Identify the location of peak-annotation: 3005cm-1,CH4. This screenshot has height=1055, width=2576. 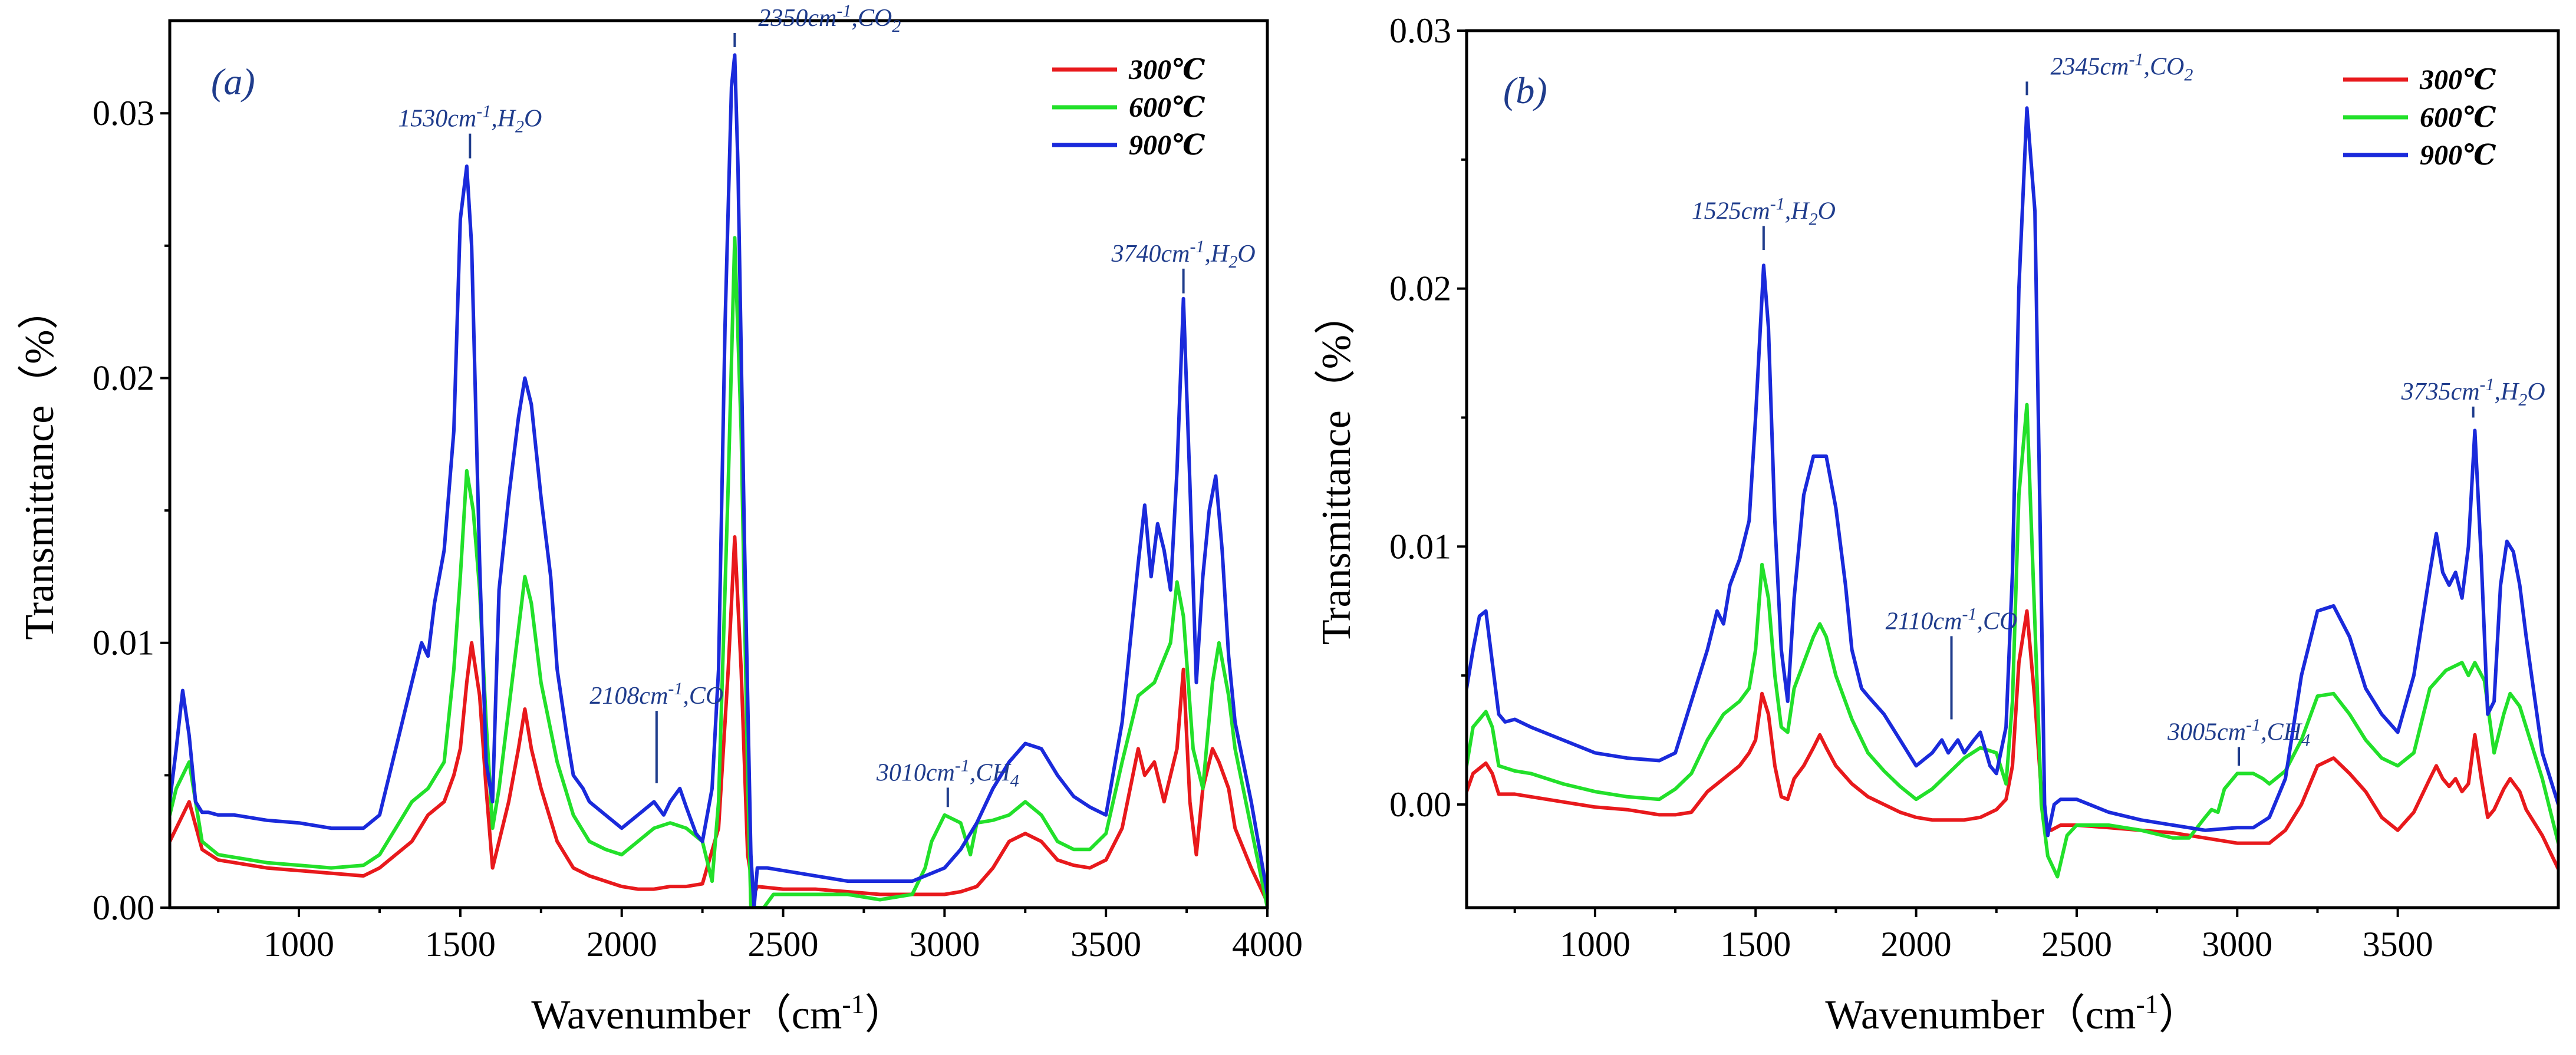
(2238, 741).